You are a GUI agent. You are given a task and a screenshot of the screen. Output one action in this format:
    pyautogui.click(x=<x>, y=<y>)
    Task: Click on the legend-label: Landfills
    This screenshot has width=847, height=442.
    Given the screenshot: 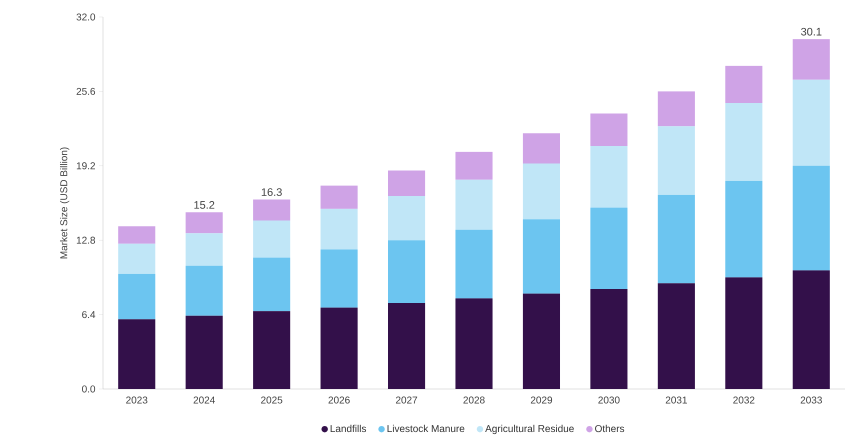 What is the action you would take?
    pyautogui.click(x=348, y=428)
    